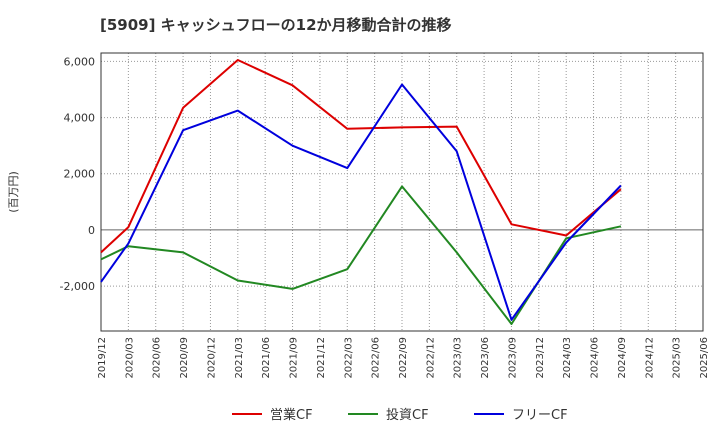 Image resolution: width=720 pixels, height=440 pixels. I want to click on x-tick-label: 2023/03, so click(458, 358).